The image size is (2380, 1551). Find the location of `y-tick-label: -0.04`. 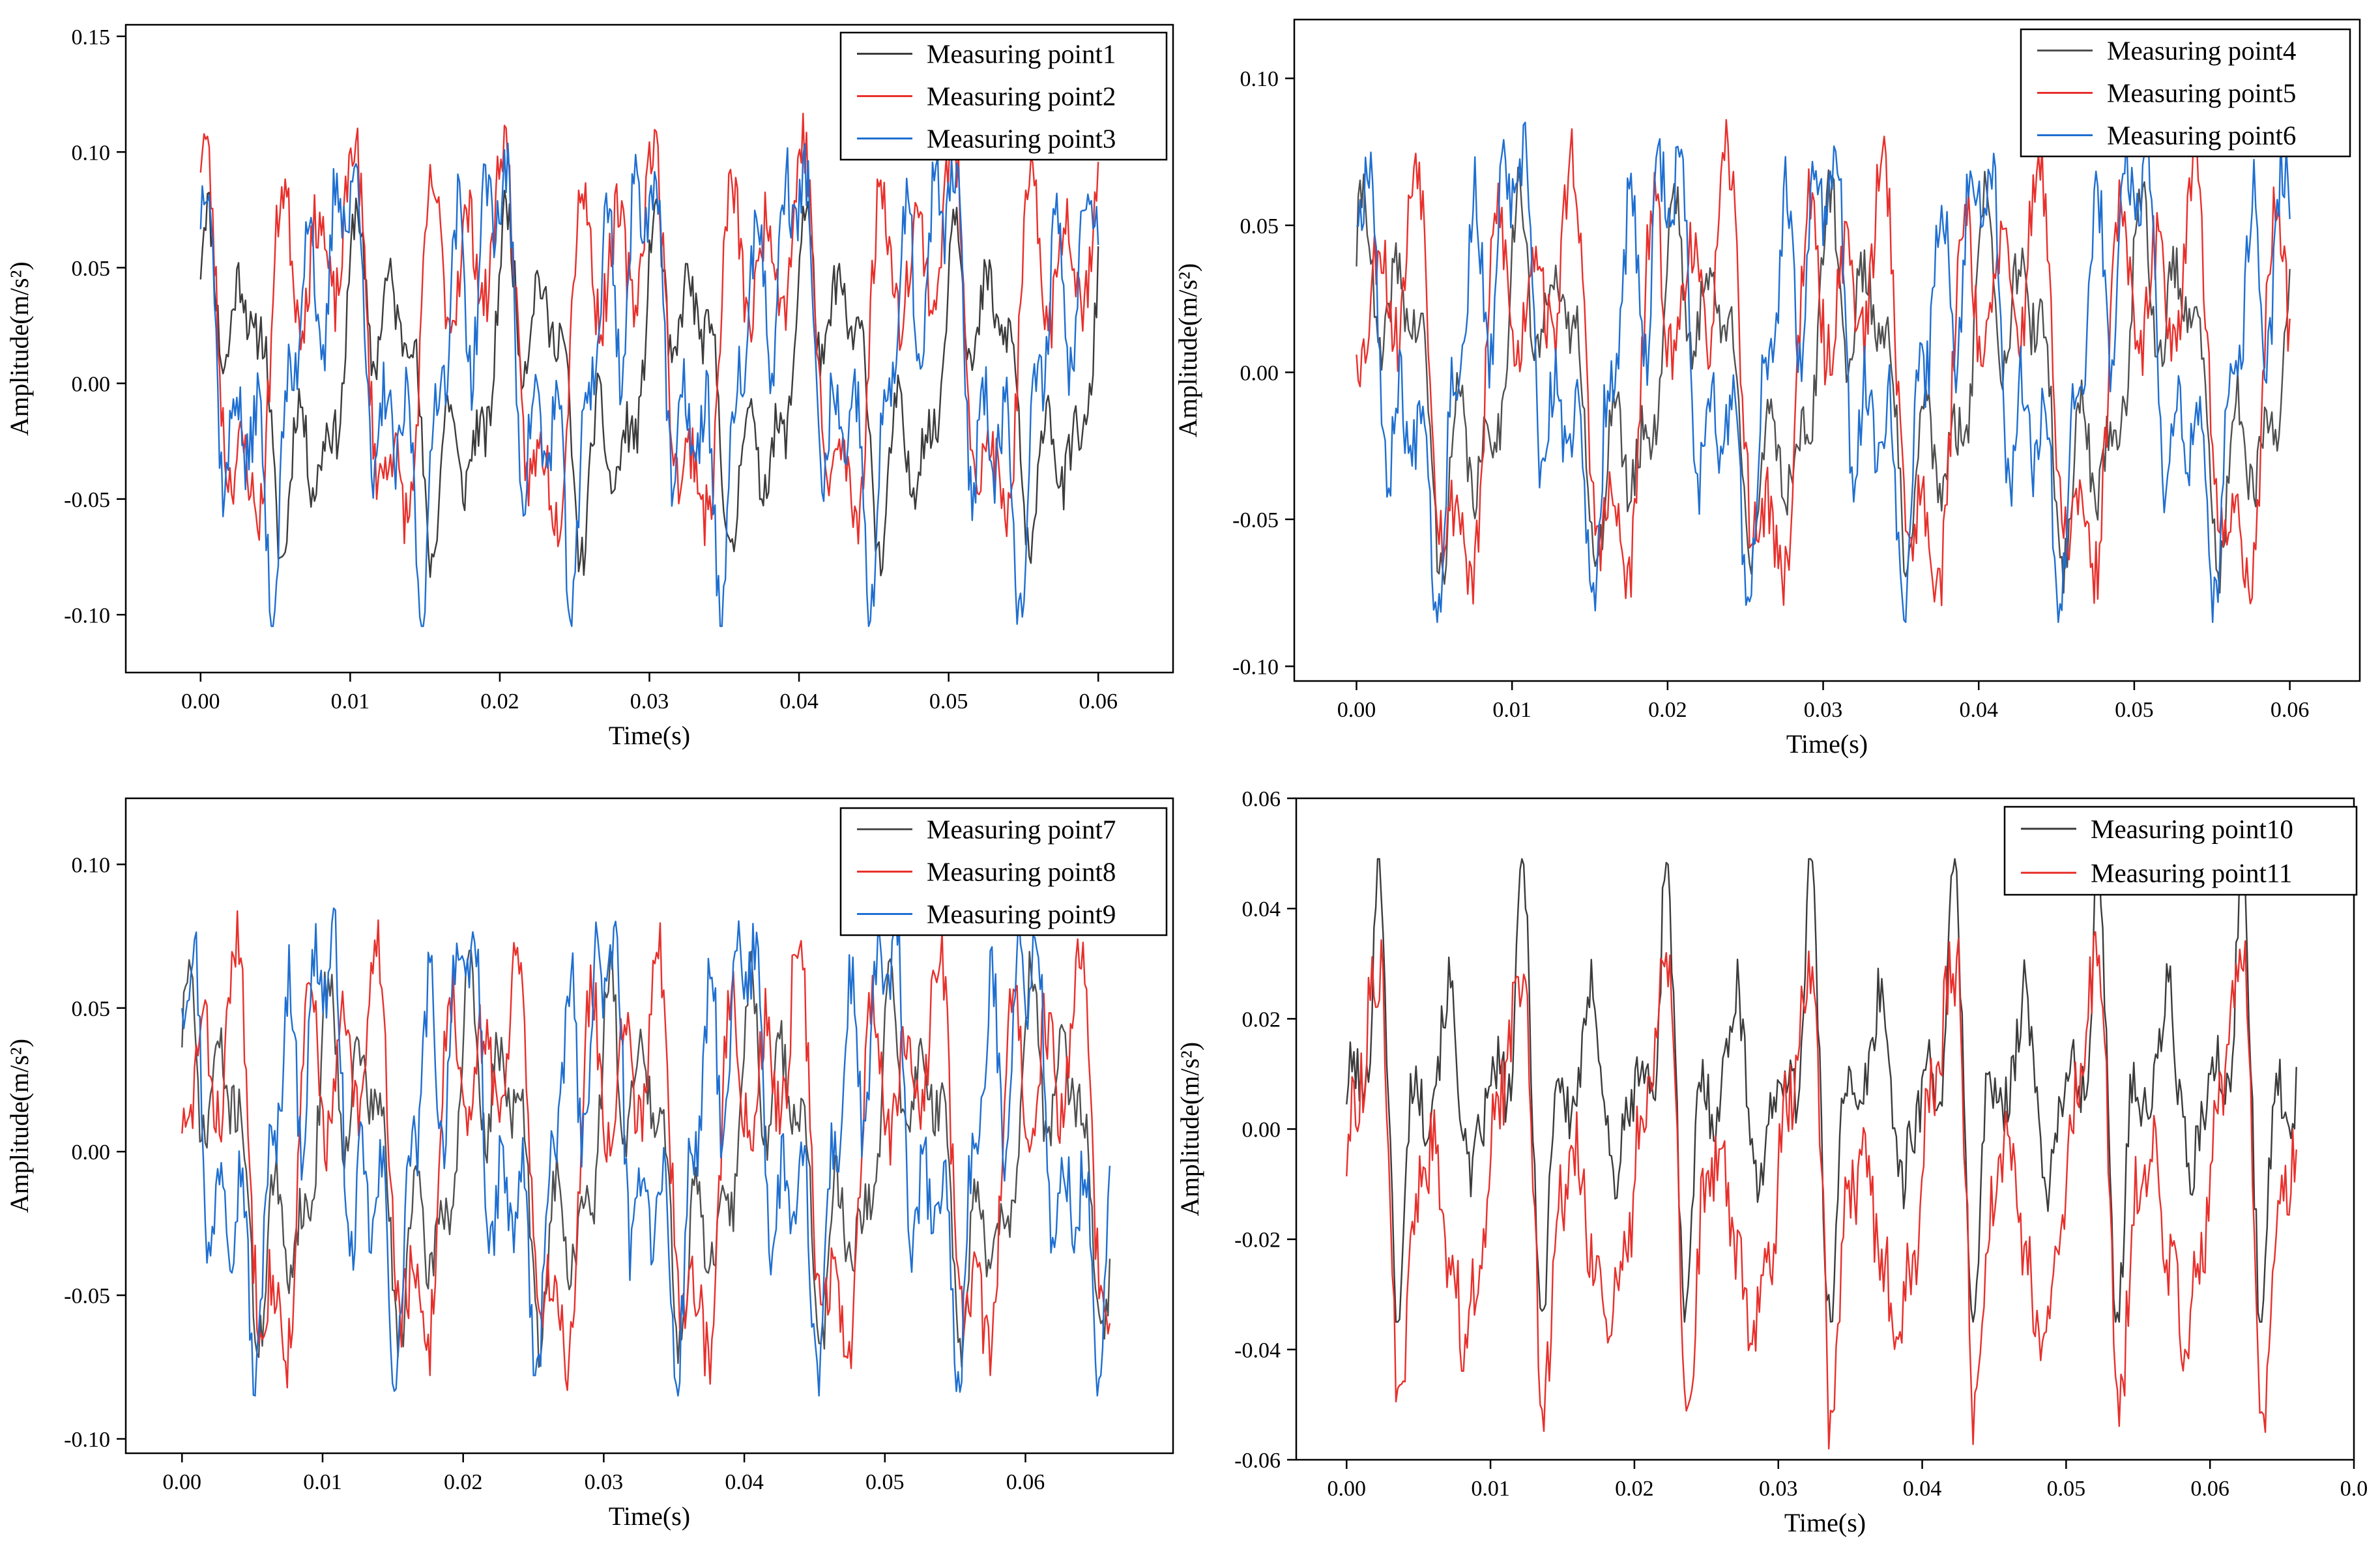

y-tick-label: -0.04 is located at coordinates (1258, 1351).